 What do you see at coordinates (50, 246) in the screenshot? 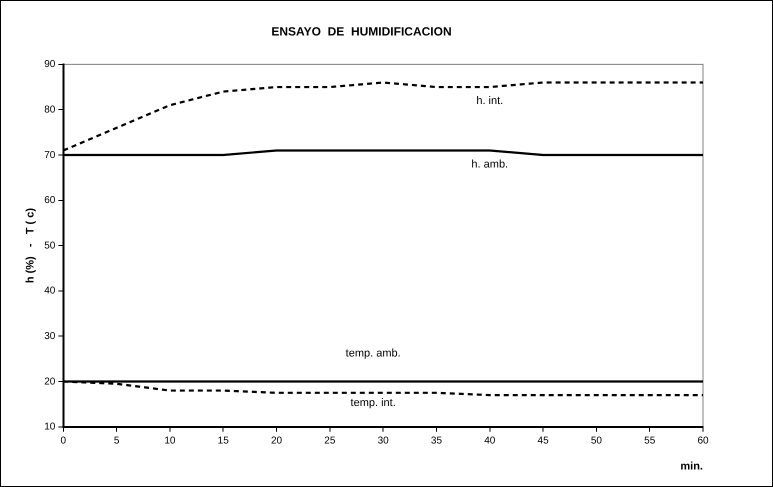
I see `y-tick-label: 50` at bounding box center [50, 246].